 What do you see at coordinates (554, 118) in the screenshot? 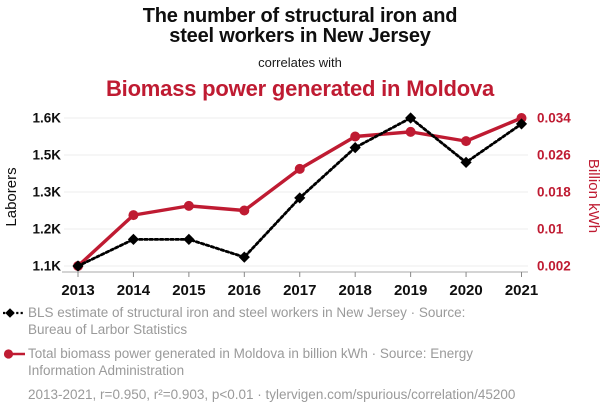
I see `right-tick-label: 0.034` at bounding box center [554, 118].